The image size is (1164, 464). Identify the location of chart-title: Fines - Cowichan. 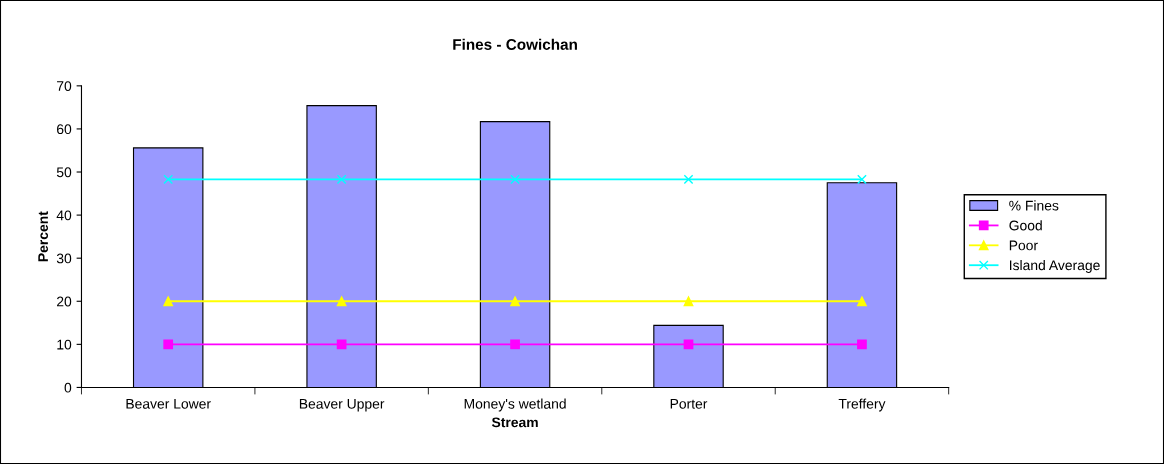
(515, 44).